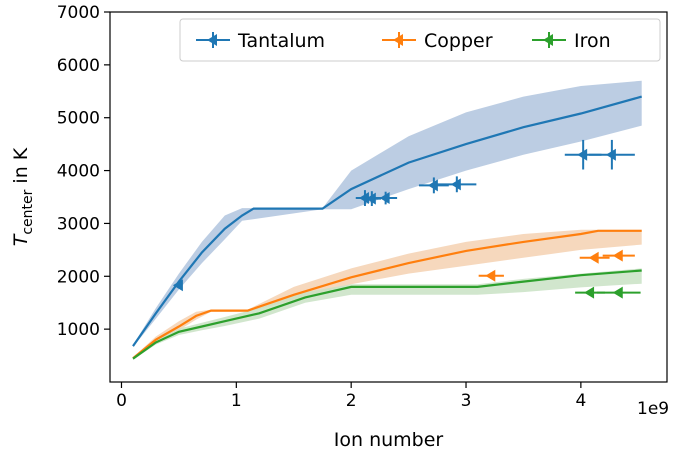 This screenshot has width=700, height=457. What do you see at coordinates (78, 277) in the screenshot?
I see `y-tick-label-1: 2000` at bounding box center [78, 277].